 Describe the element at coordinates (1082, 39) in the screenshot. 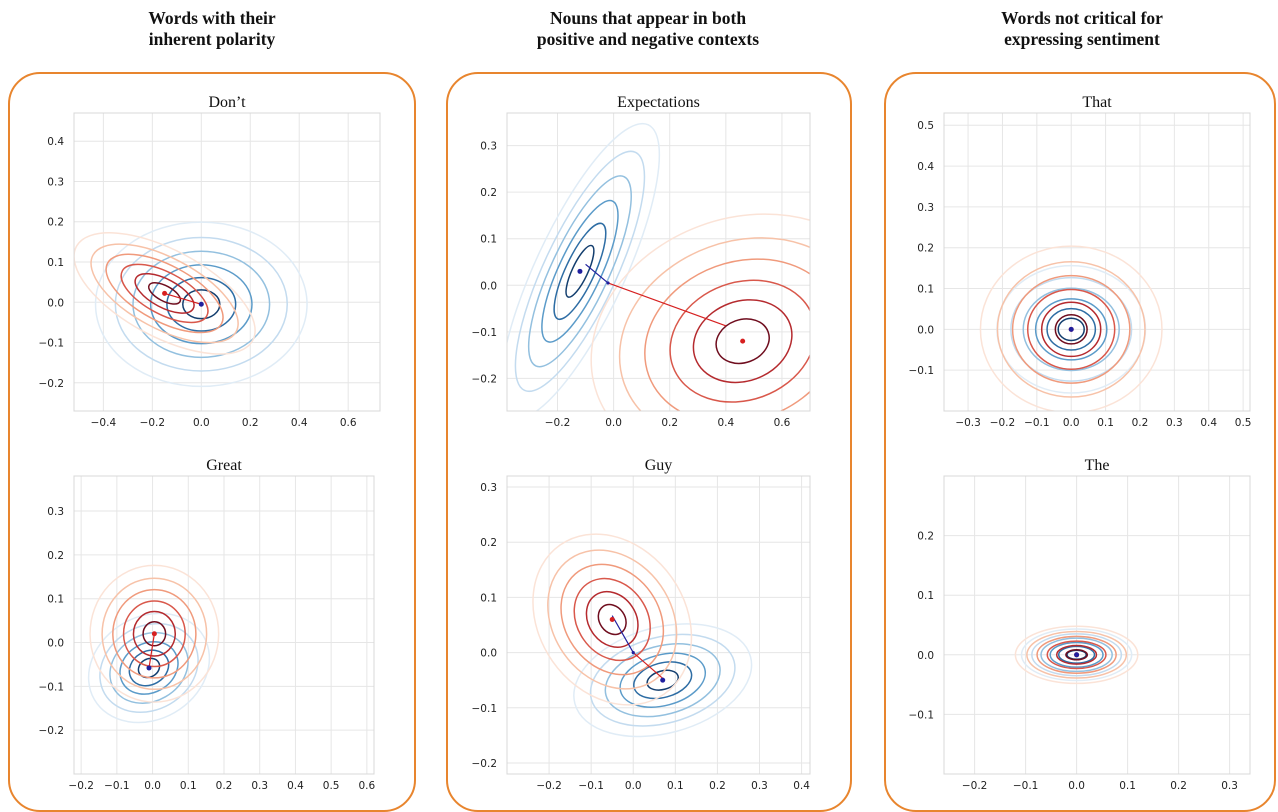

I see `group-title-line2: expressing sentiment` at that location.